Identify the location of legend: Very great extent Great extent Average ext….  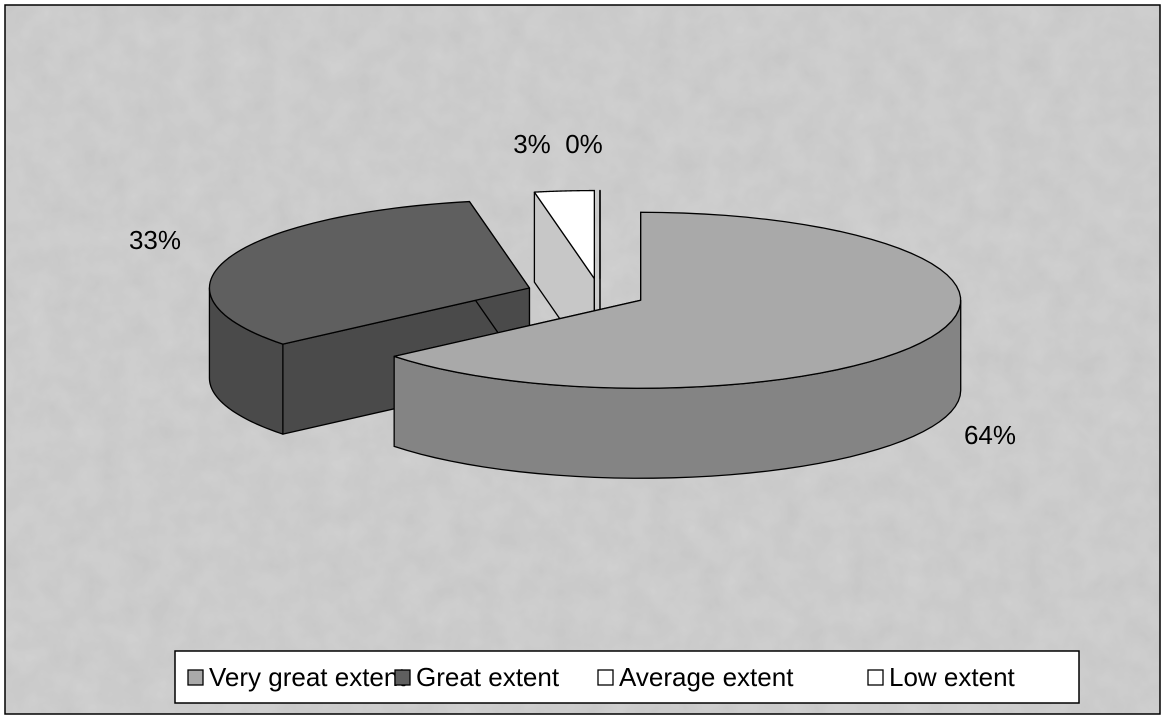
(601, 677).